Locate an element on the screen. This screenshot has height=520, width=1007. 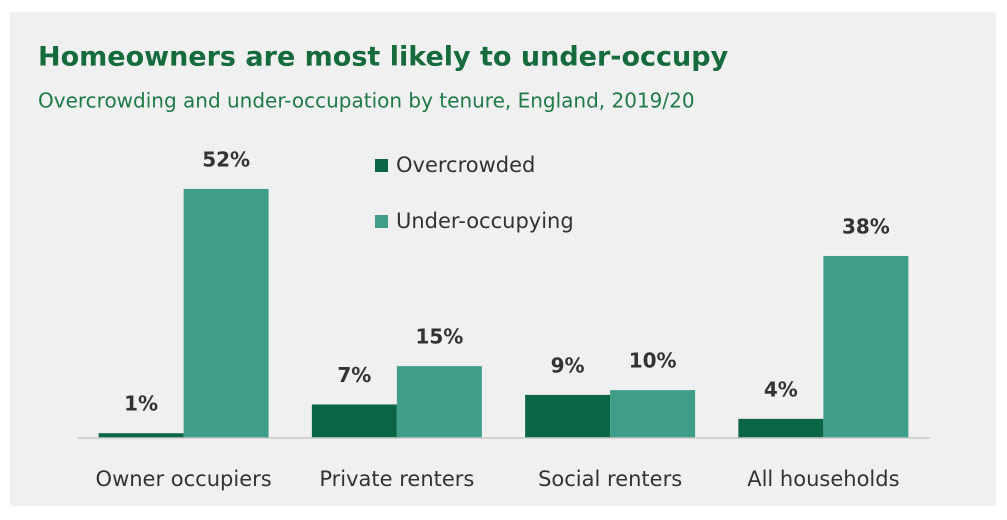
data-label: 15% is located at coordinates (439, 337).